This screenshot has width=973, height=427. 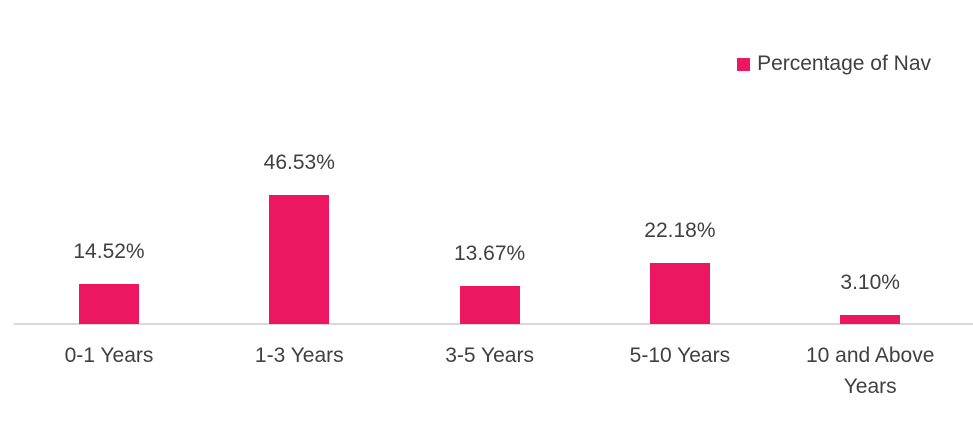 I want to click on legend: Percentage of Nav, so click(x=834, y=64).